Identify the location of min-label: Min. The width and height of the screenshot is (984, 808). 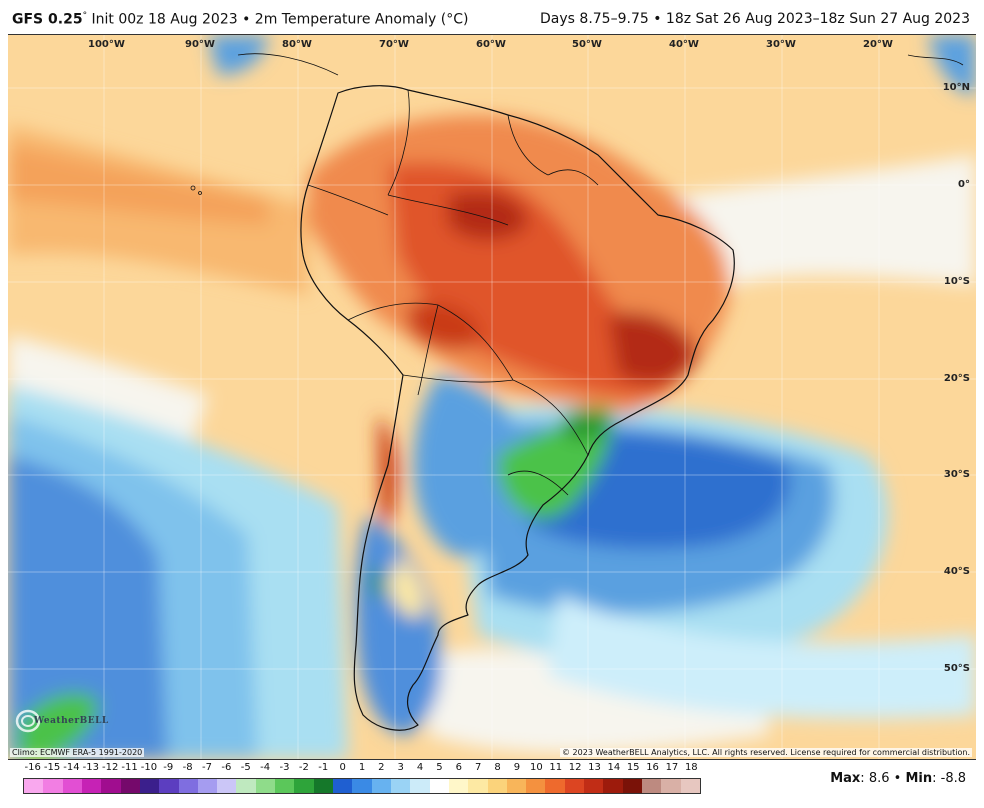
(919, 778).